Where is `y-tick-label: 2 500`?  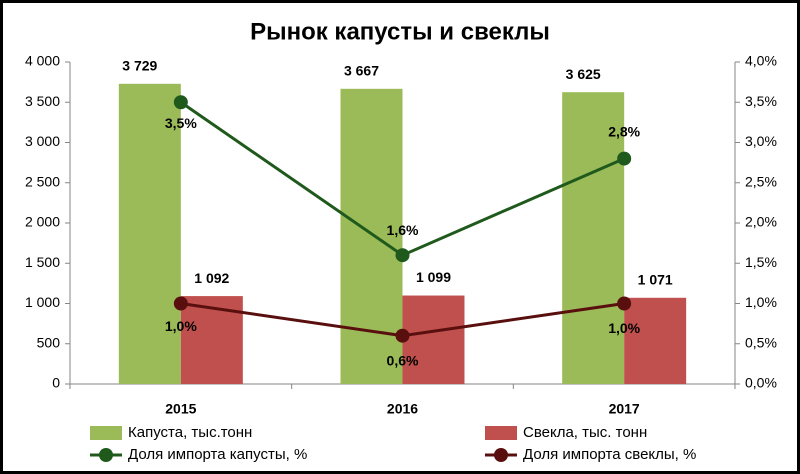 y-tick-label: 2 500 is located at coordinates (42, 181).